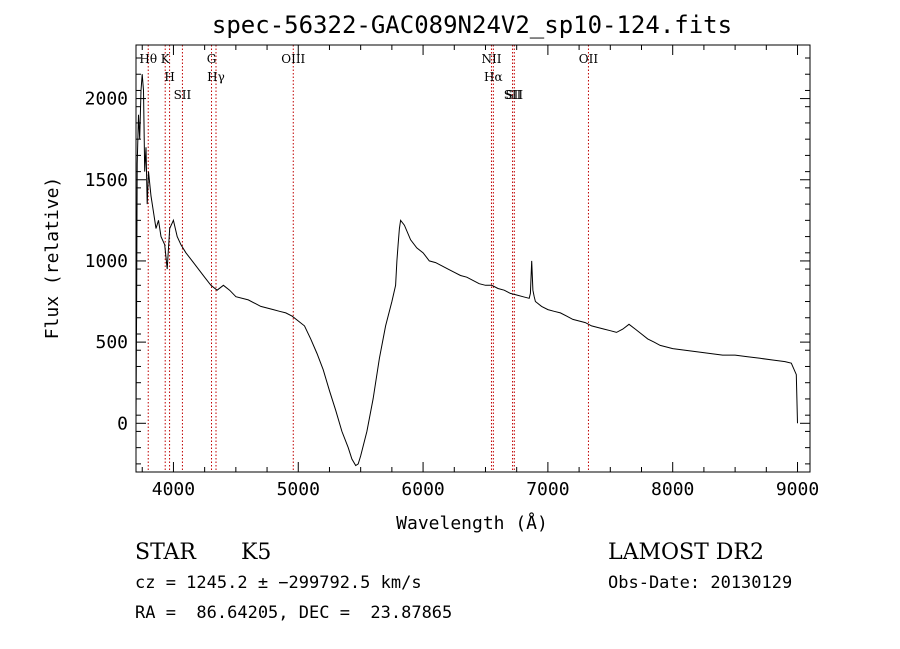 Image resolution: width=900 pixels, height=649 pixels. What do you see at coordinates (472, 25) in the screenshot?
I see `chart-title: spec-56322-GAC089N24V2_sp10-124.fits` at bounding box center [472, 25].